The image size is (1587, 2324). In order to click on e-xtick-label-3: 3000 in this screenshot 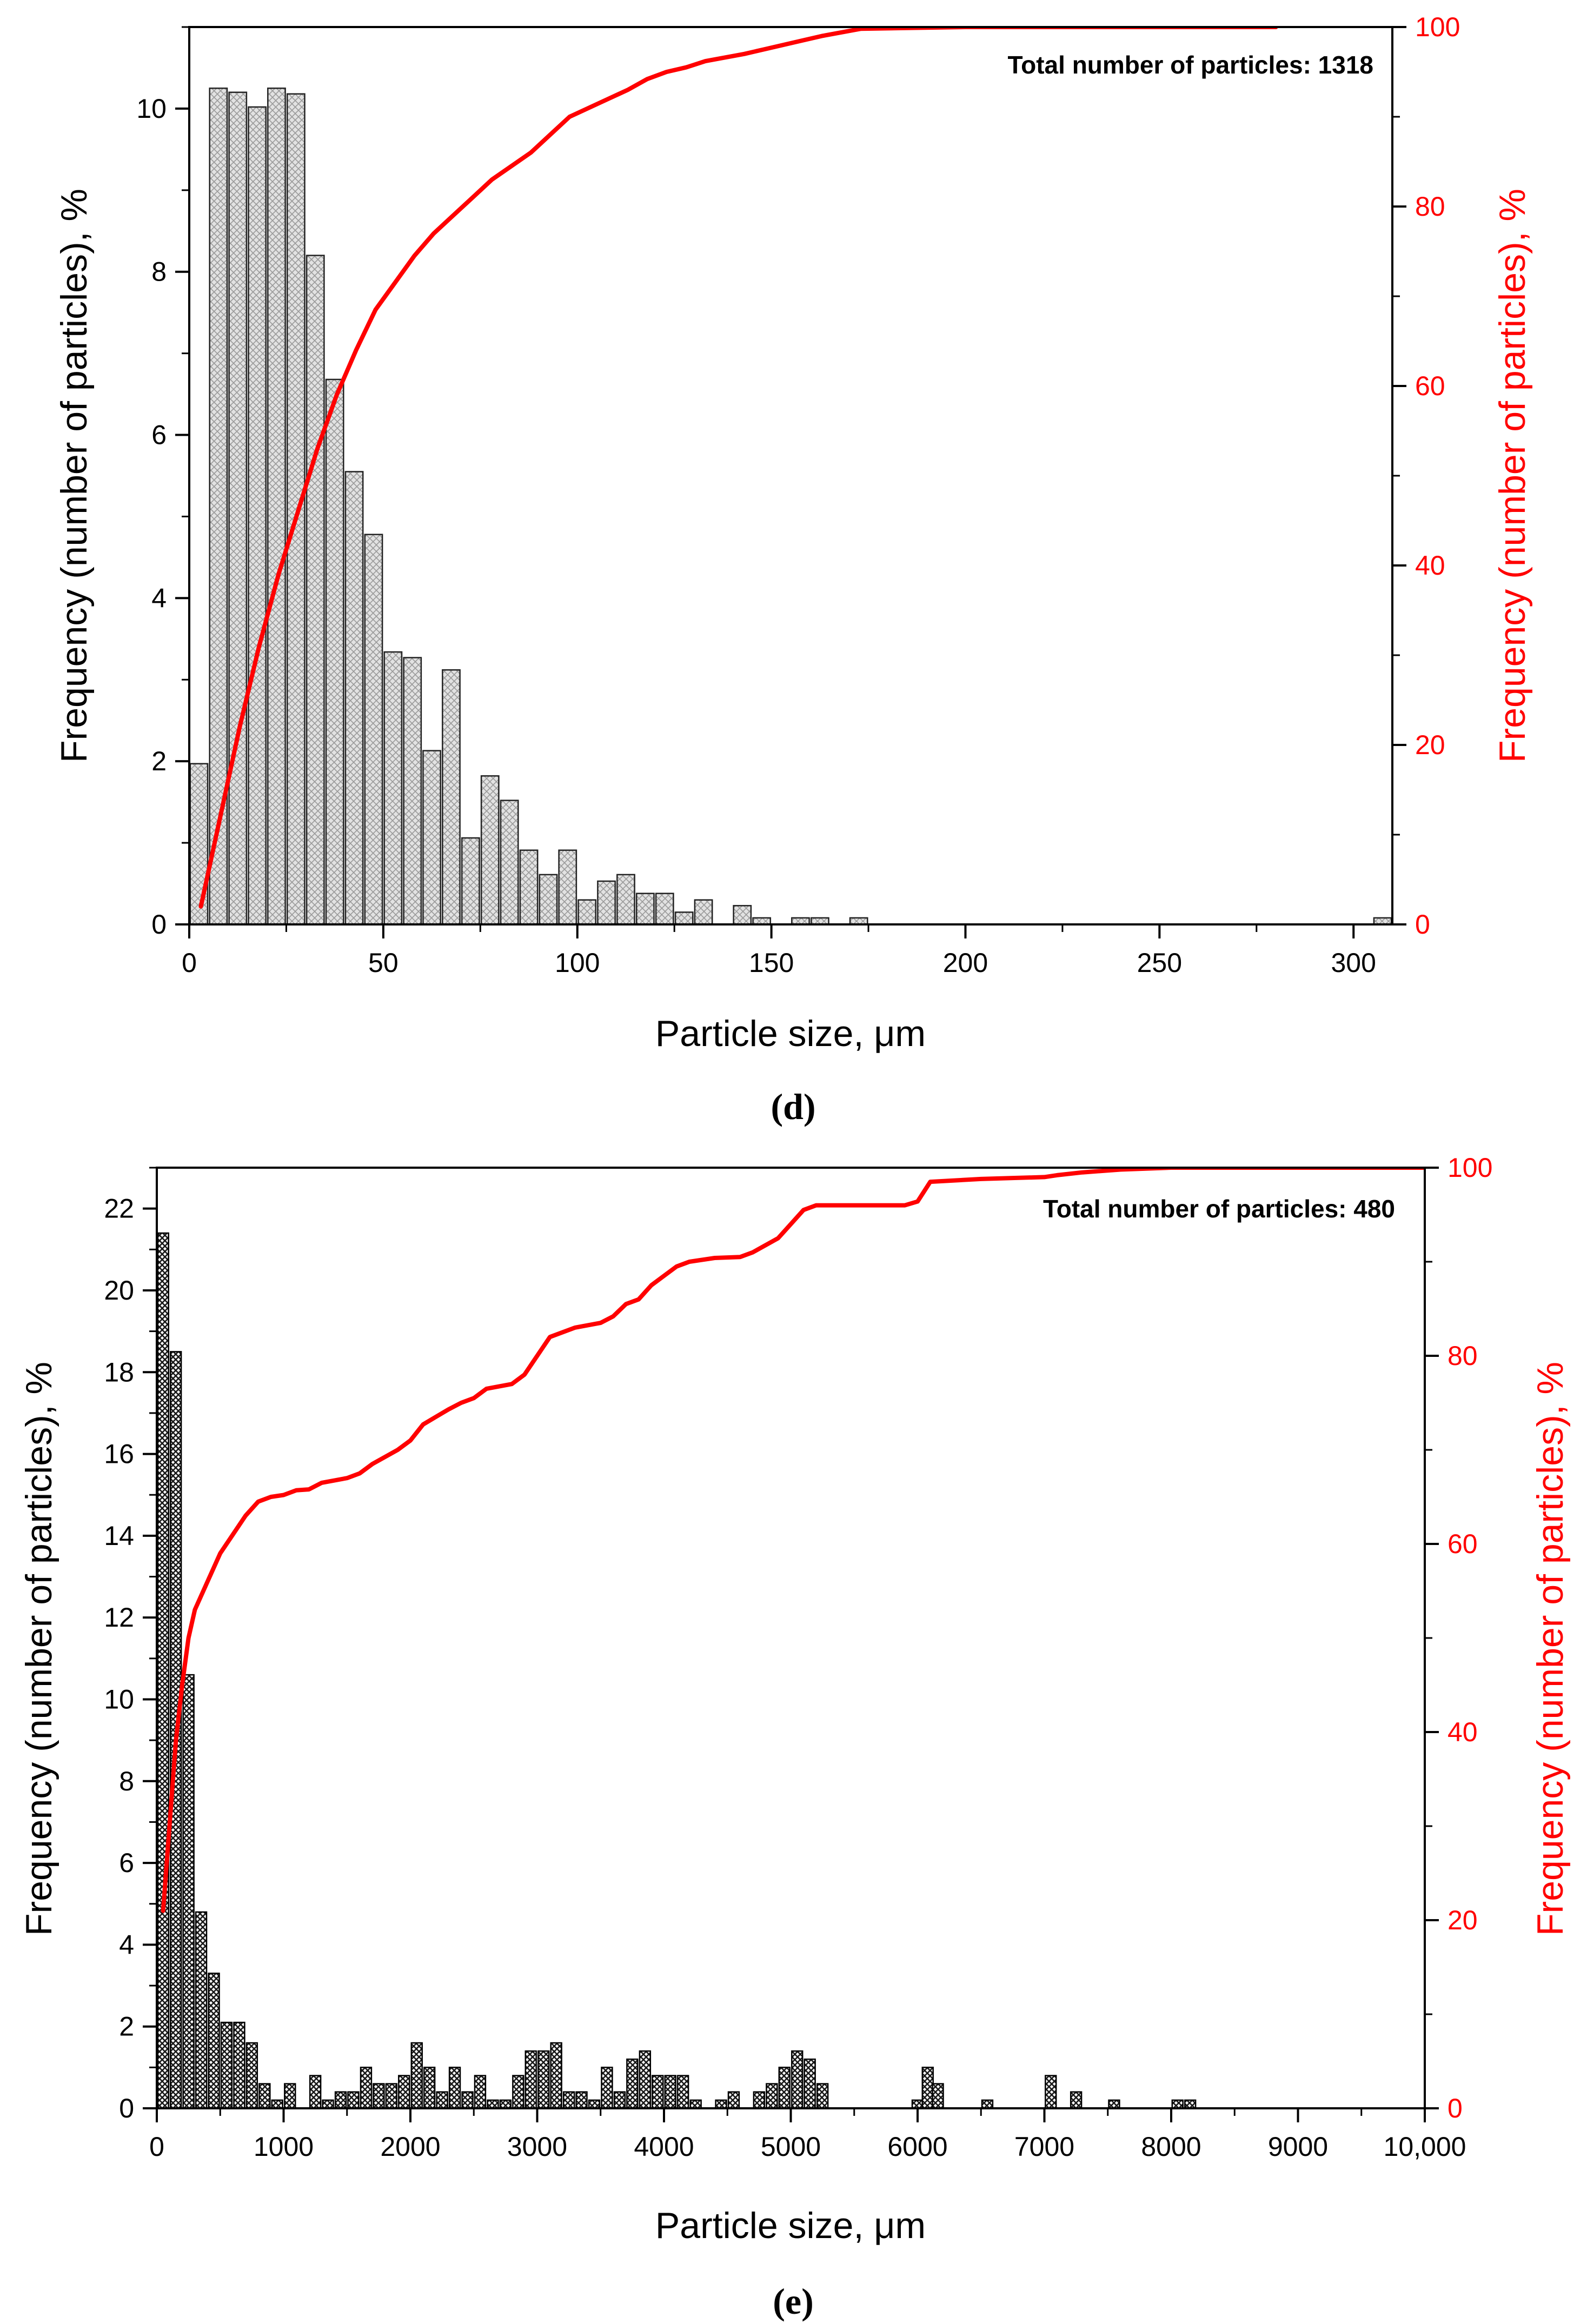, I will do `click(537, 2147)`.